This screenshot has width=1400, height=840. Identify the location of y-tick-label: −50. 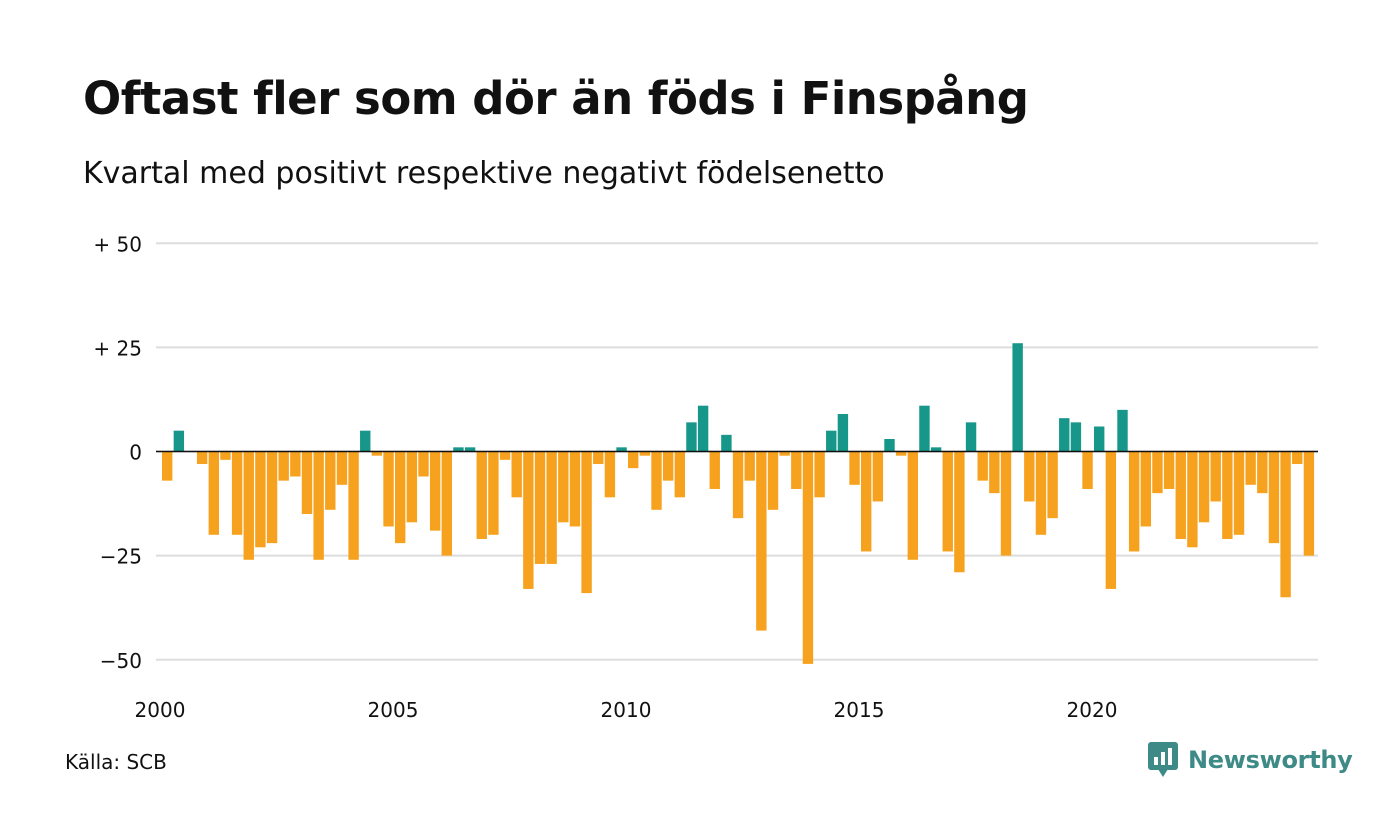
(121, 661).